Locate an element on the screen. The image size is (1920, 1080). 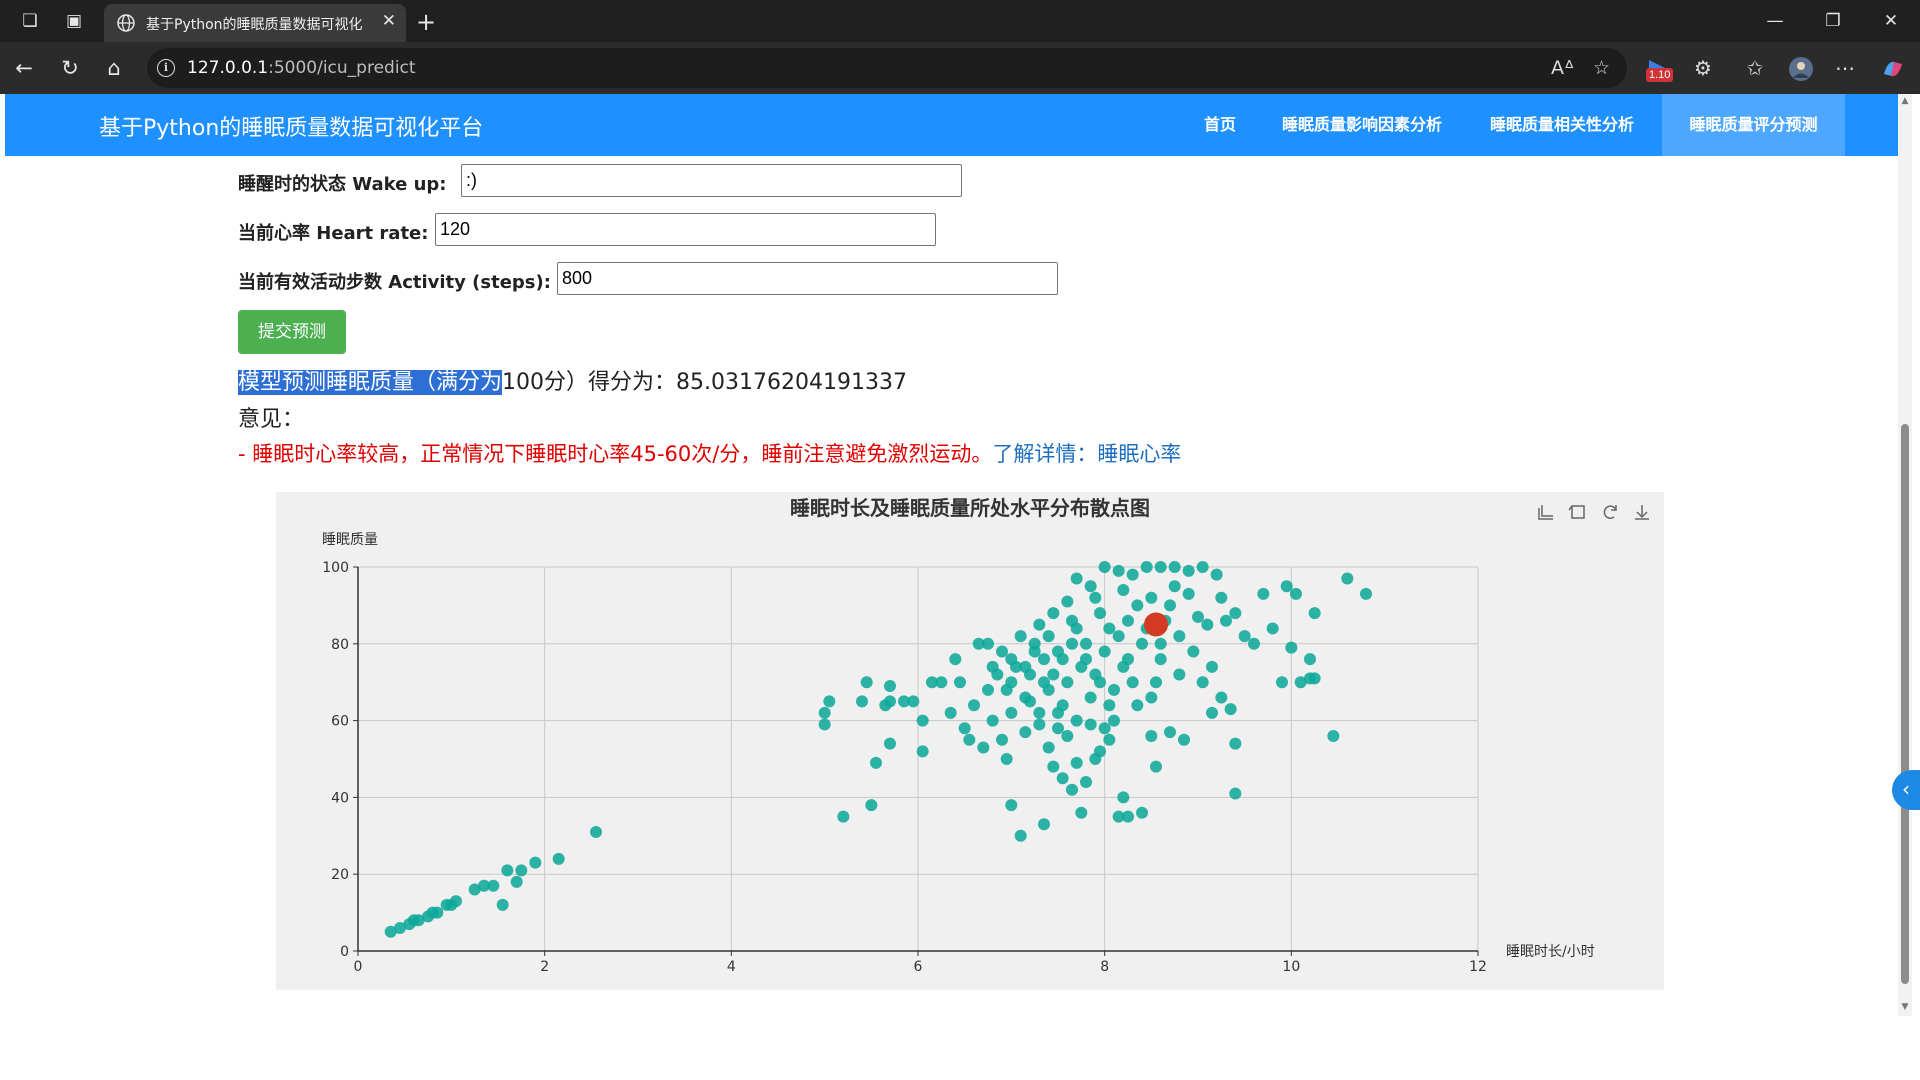
browser-title-bar: ❏ ▣ 基于Python的睡眠质量数据可视化 ✕ + — ❐ ✕ is located at coordinates (960, 21).